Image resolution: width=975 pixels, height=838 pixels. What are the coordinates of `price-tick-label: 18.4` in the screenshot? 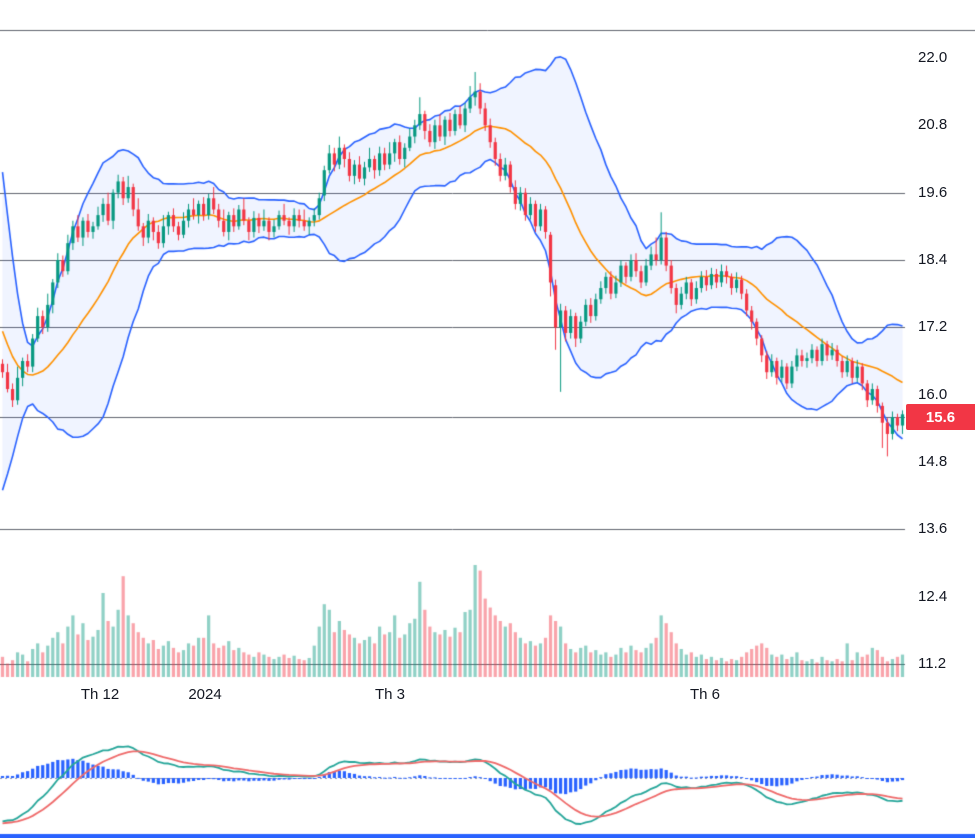 It's located at (933, 259).